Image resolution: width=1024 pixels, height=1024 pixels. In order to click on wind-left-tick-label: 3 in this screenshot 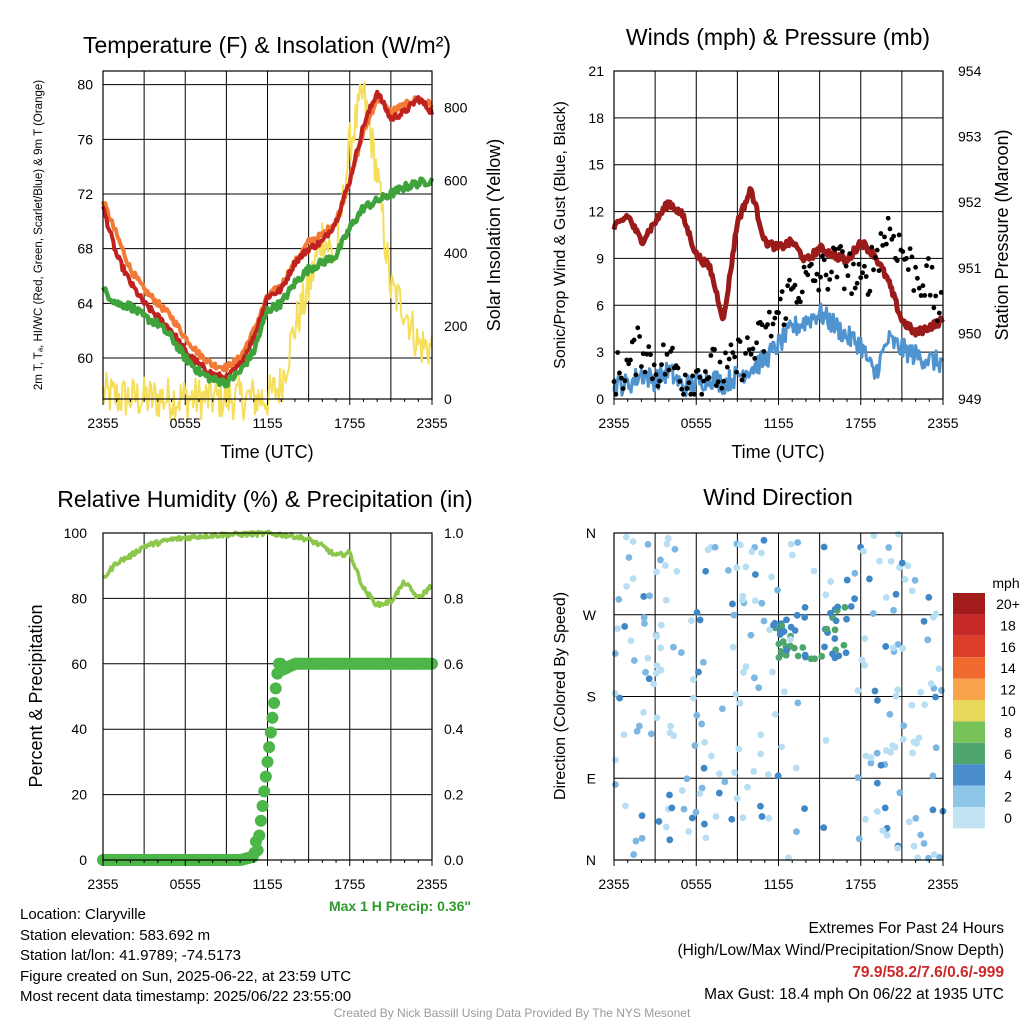, I will do `click(600, 352)`.